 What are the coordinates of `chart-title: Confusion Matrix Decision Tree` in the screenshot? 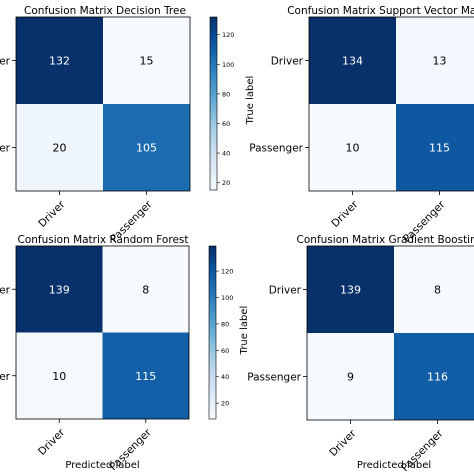 It's located at (105, 11).